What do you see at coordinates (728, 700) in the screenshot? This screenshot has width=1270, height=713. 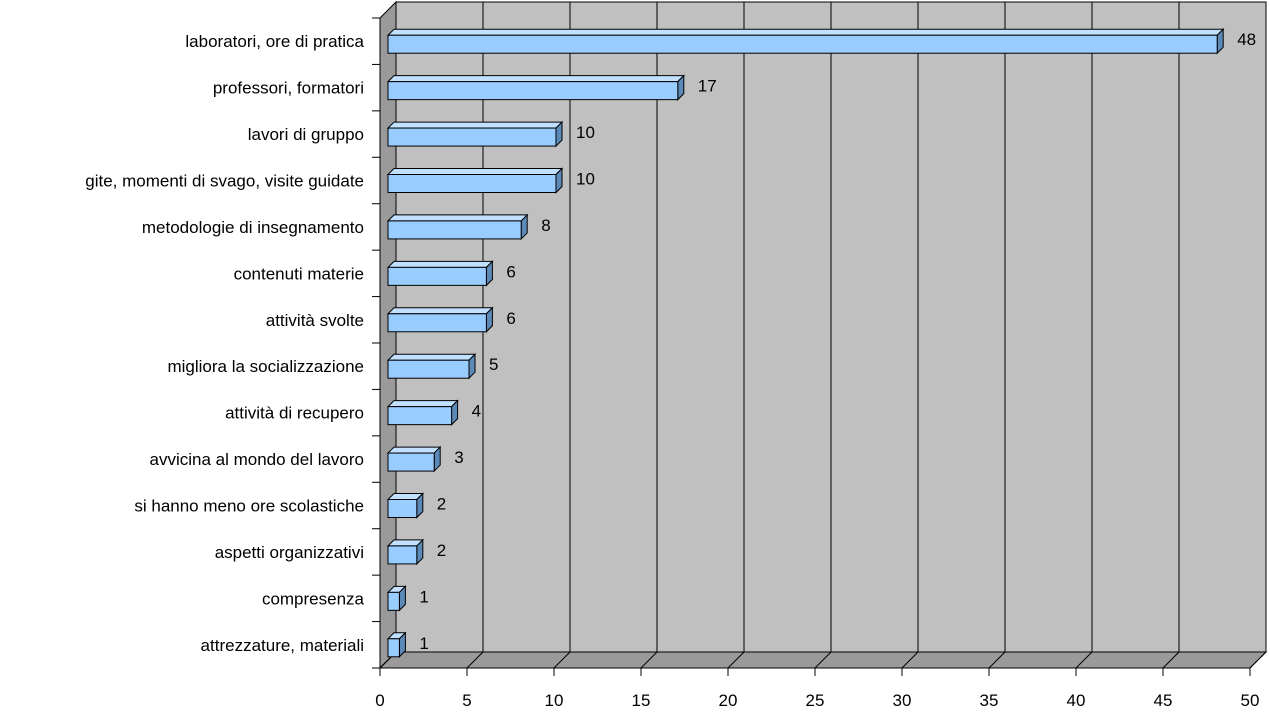 I see `x-tick-label: 20` at bounding box center [728, 700].